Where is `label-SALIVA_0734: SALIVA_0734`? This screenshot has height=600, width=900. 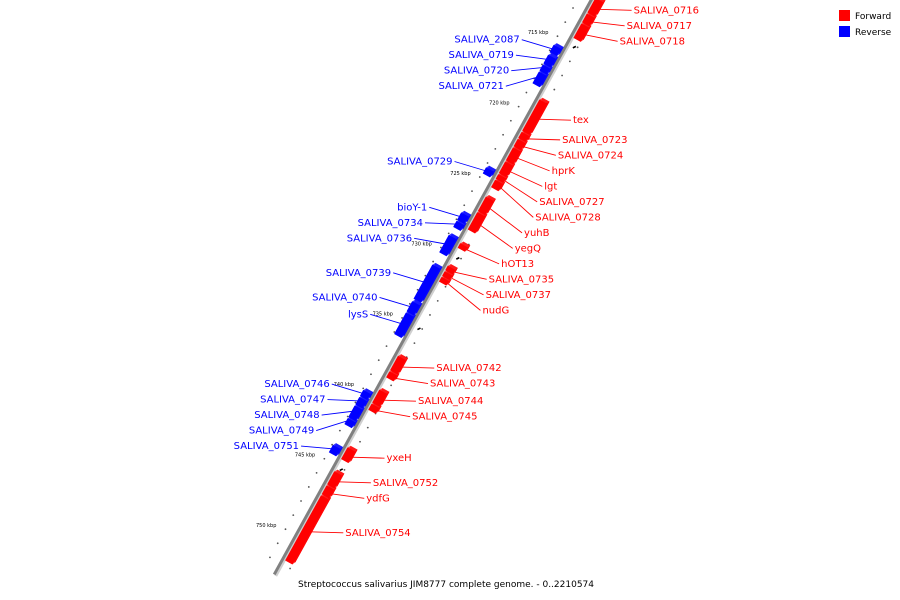 label-SALIVA_0734: SALIVA_0734 is located at coordinates (390, 223).